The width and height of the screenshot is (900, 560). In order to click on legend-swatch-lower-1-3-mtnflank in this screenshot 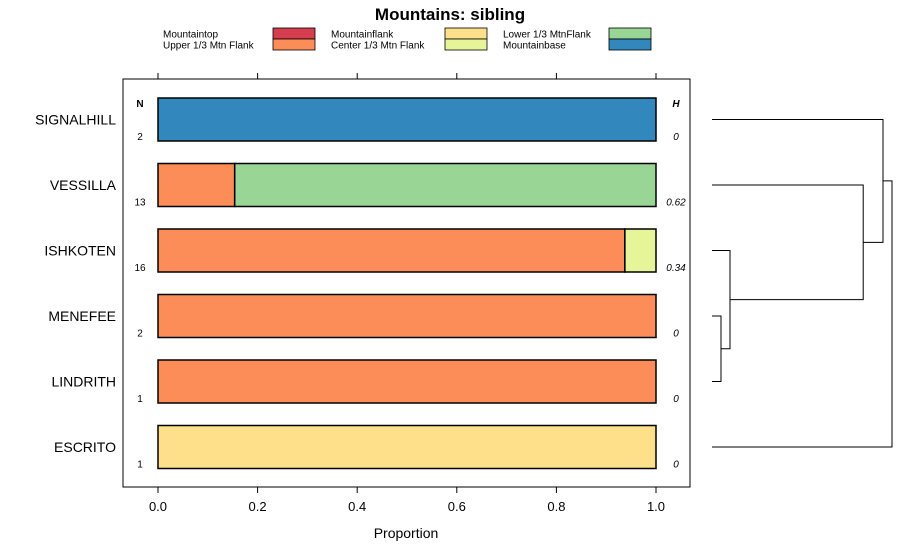, I will do `click(630, 33)`.